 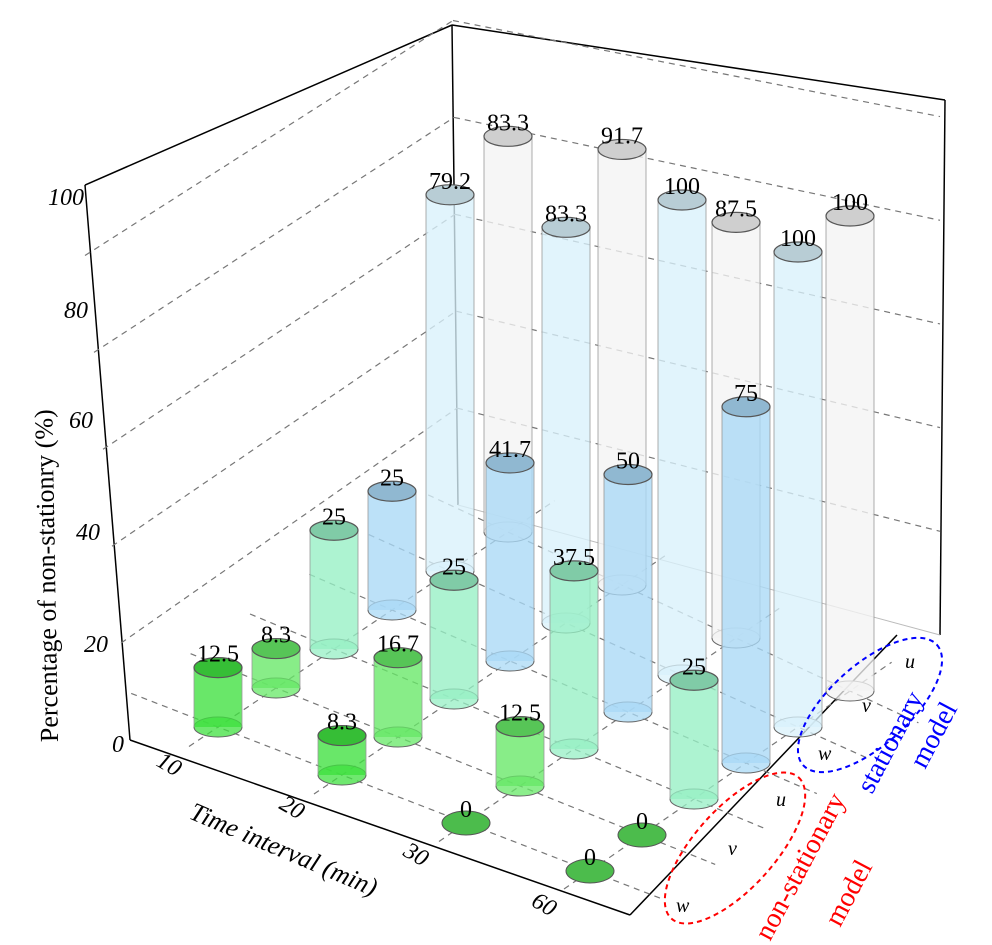 I want to click on bar-value-label: 37.5, so click(x=574, y=558).